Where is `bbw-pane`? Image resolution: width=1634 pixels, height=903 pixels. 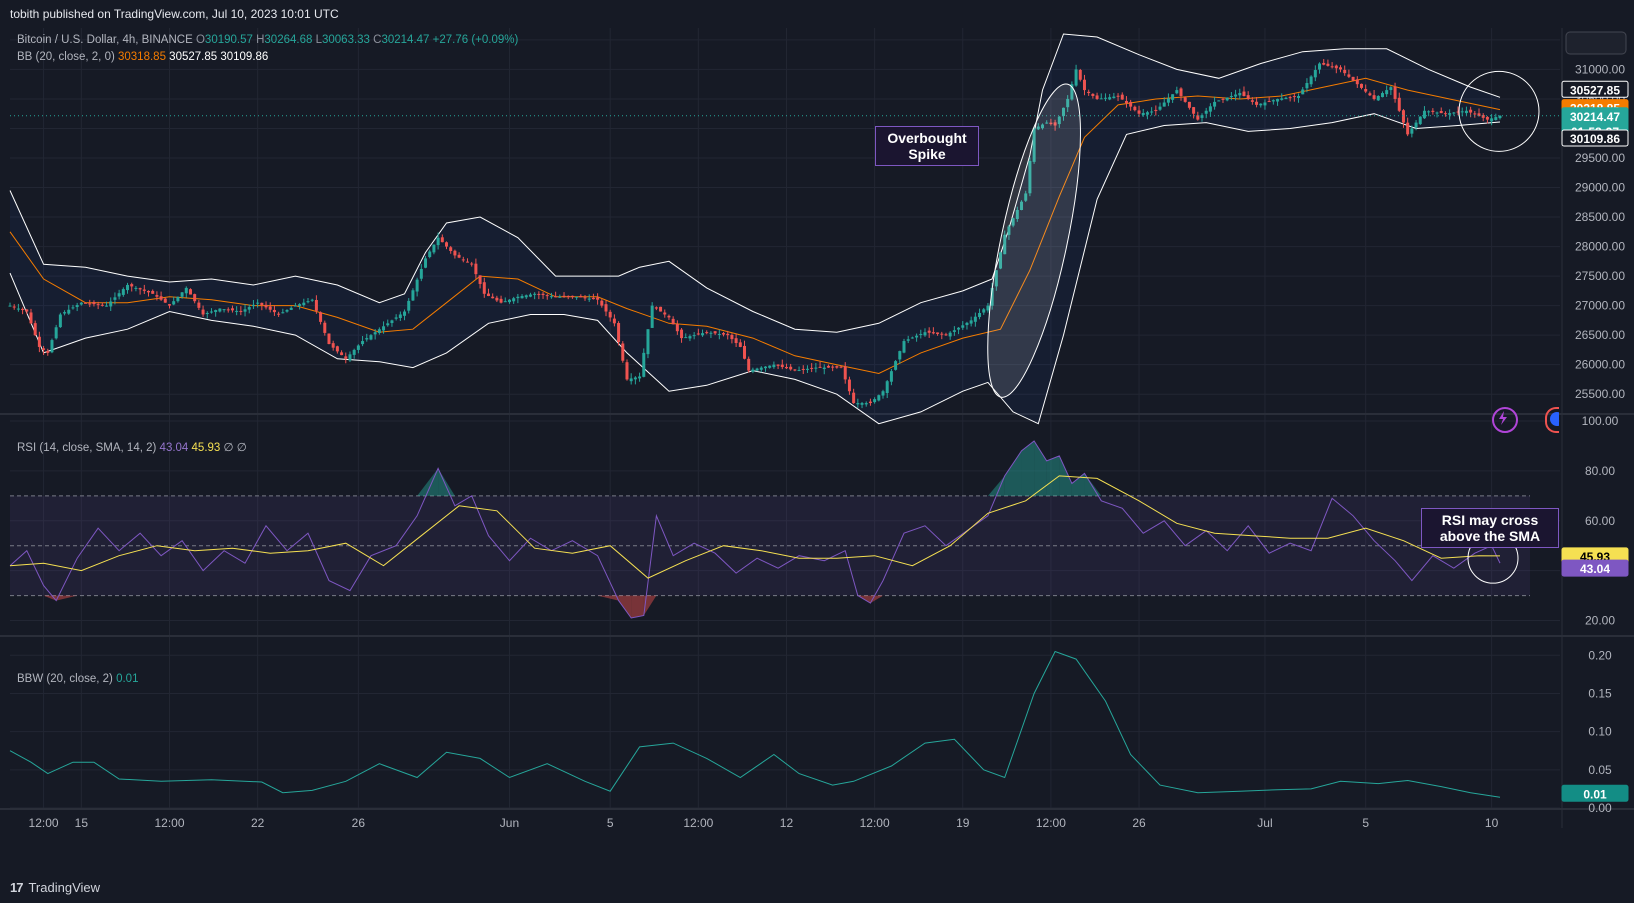 bbw-pane is located at coordinates (755, 724).